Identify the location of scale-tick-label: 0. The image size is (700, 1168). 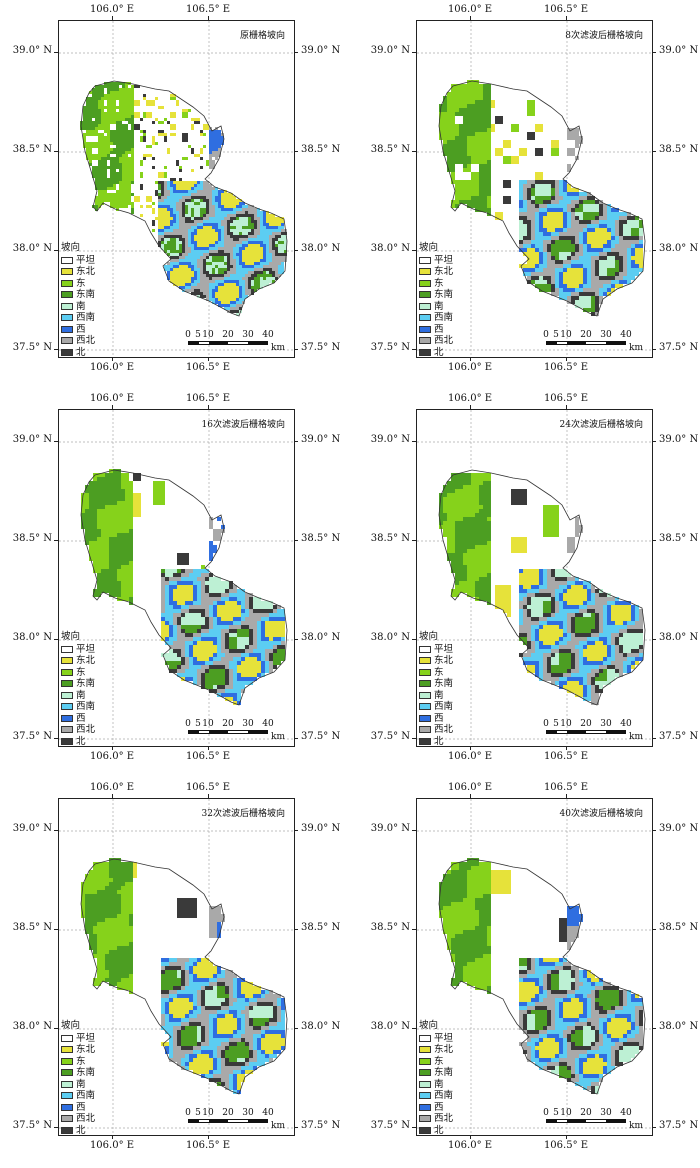
(546, 724).